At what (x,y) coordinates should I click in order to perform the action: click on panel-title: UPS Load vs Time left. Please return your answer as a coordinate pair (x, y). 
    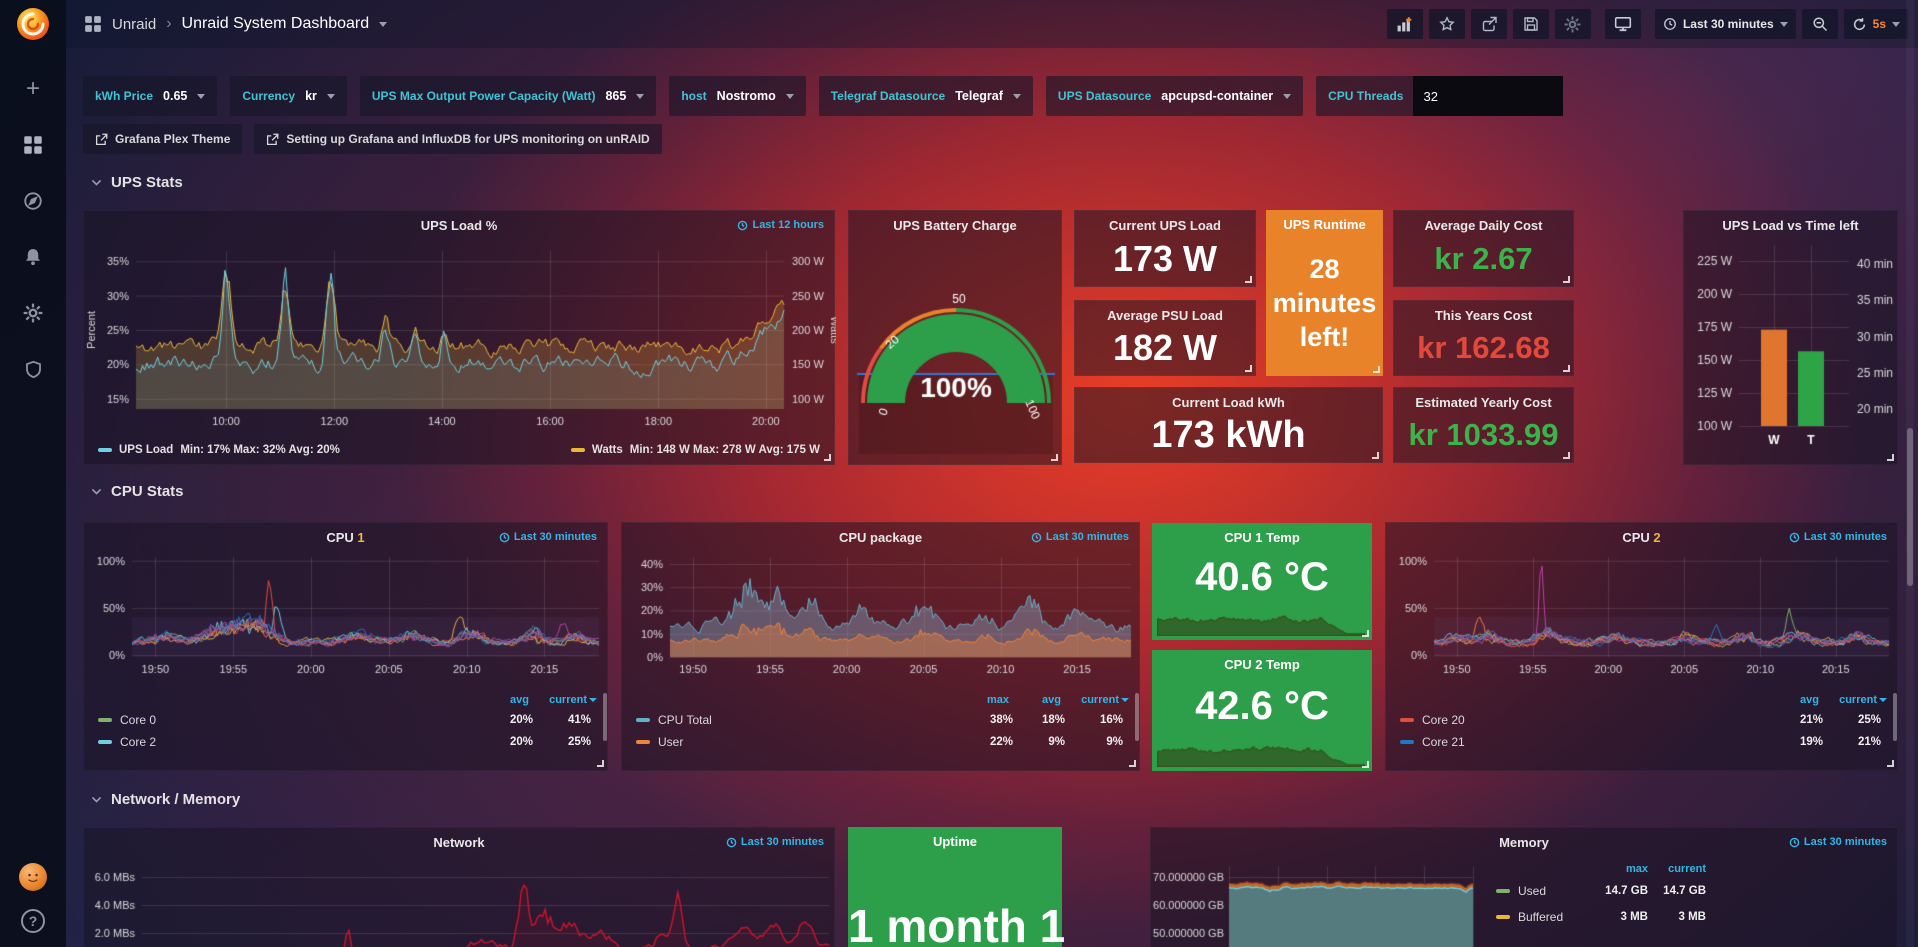
    Looking at the image, I should click on (1790, 225).